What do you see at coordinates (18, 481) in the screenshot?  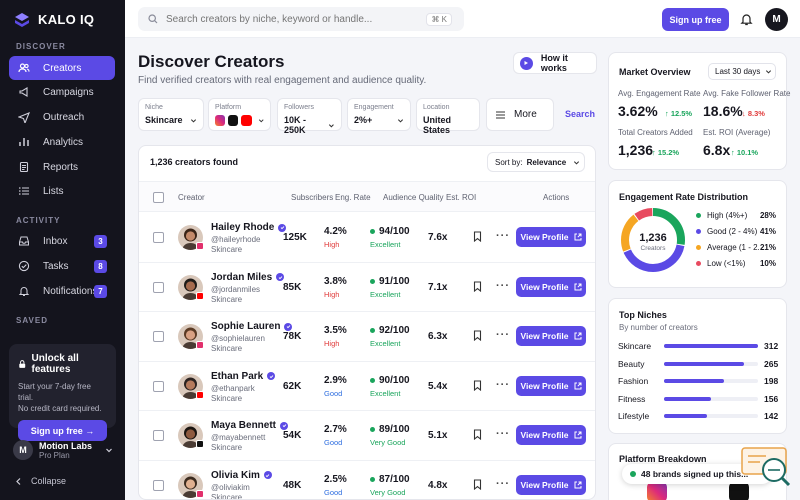 I see `collapse-icon` at bounding box center [18, 481].